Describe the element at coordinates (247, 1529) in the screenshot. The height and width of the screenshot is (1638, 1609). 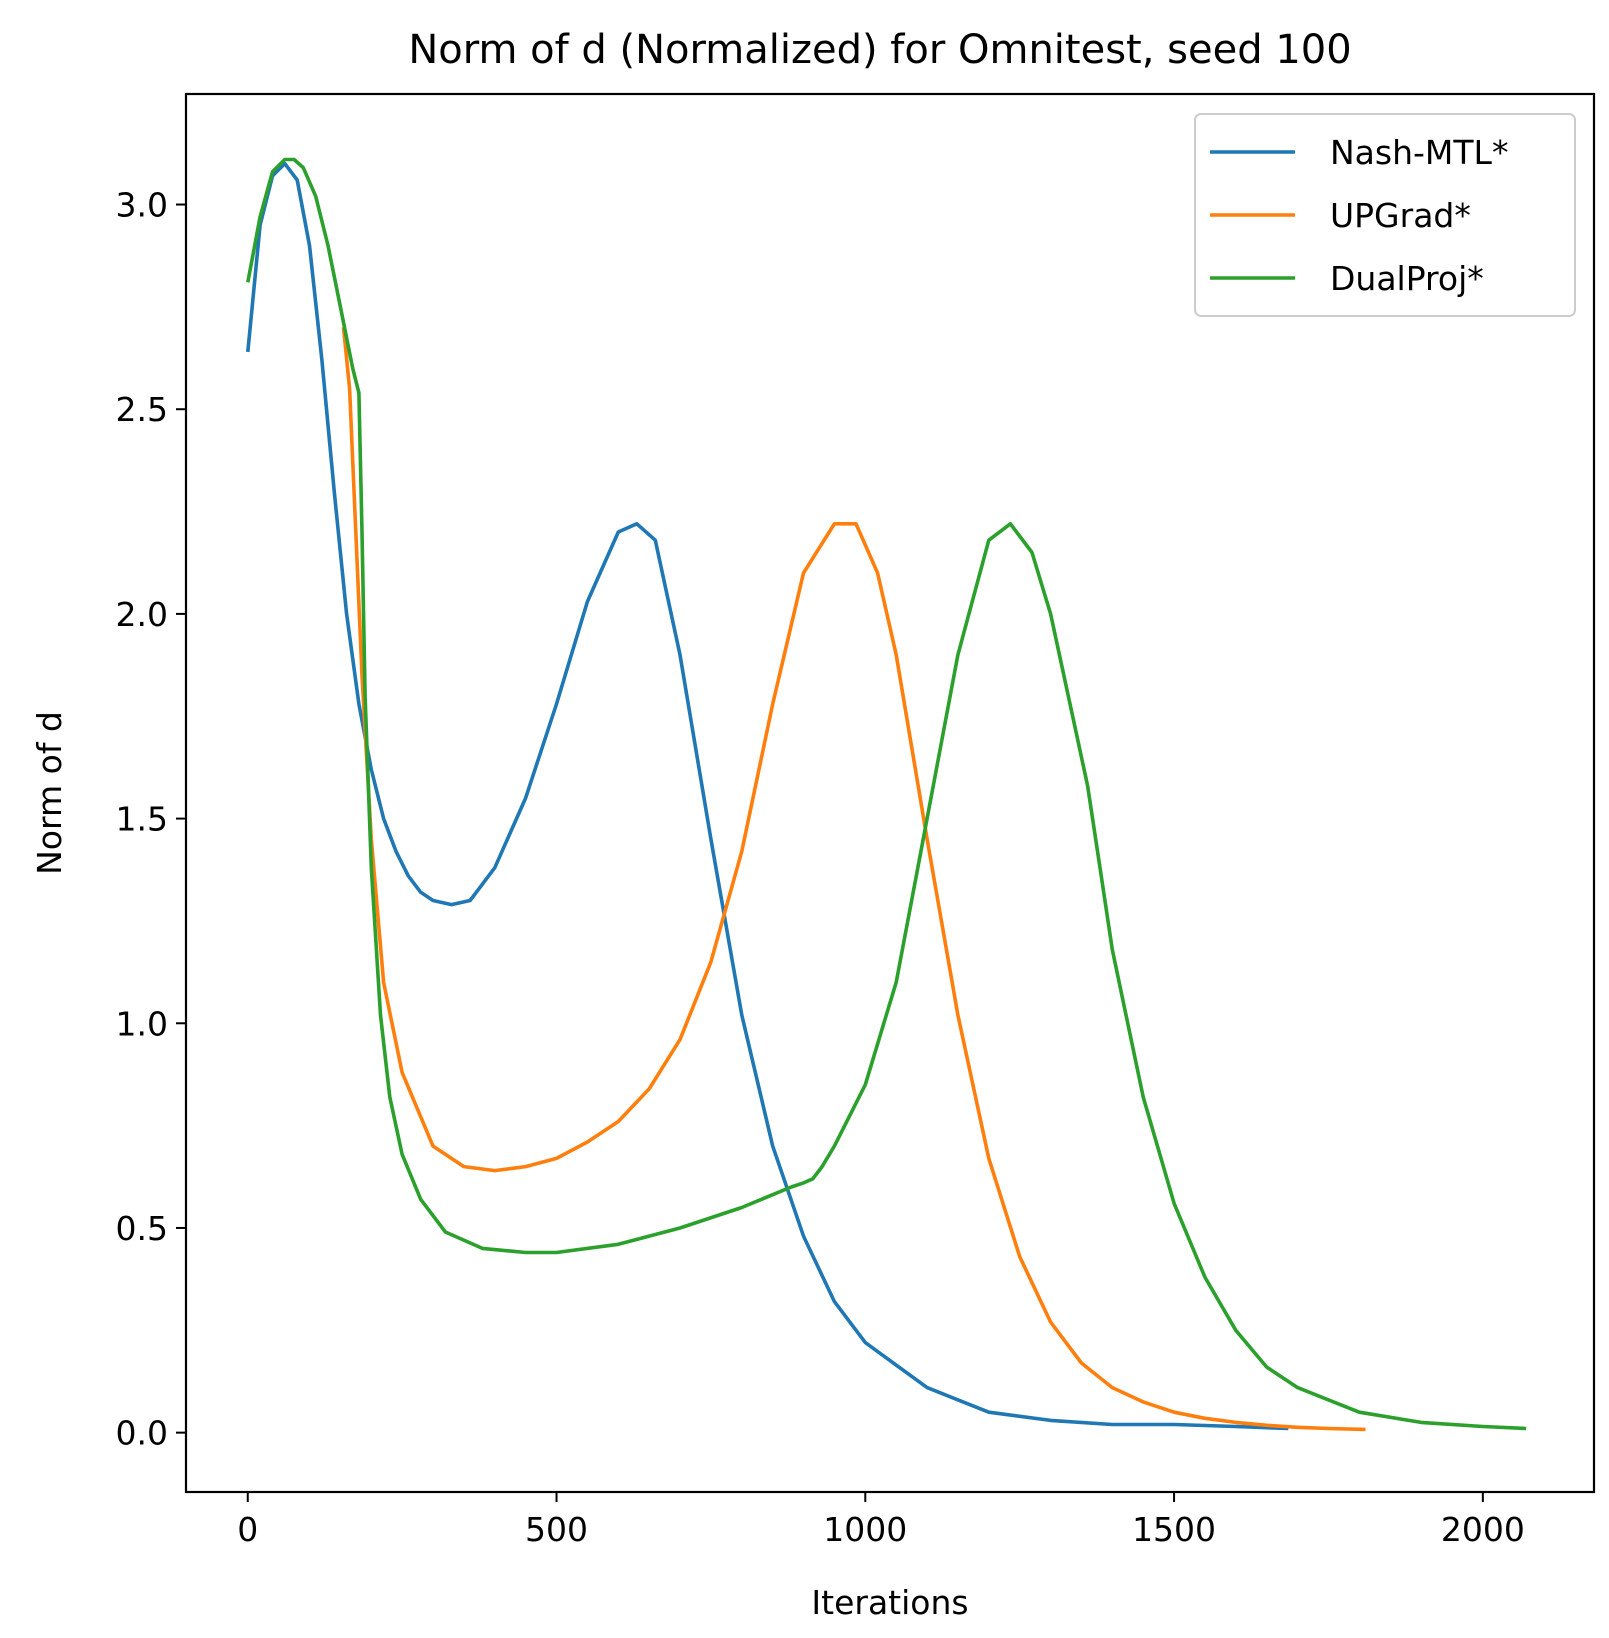
I see `x-tick-label: 0` at that location.